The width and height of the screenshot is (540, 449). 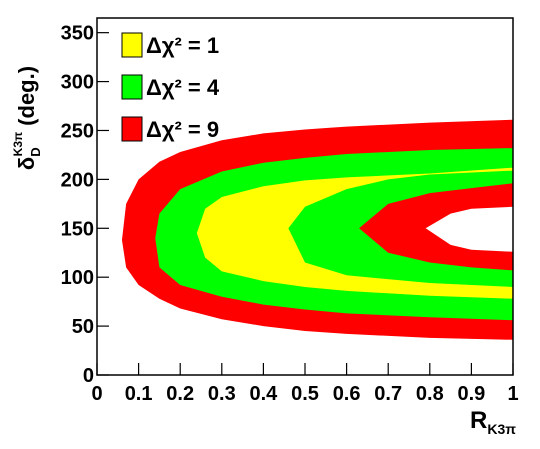 I want to click on y-tick-label: 300, so click(x=77, y=83).